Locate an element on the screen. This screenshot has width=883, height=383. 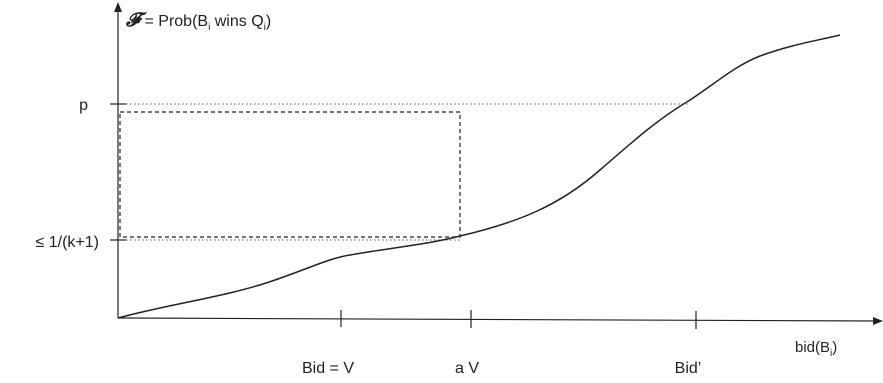
x-axis is located at coordinates (497, 319).